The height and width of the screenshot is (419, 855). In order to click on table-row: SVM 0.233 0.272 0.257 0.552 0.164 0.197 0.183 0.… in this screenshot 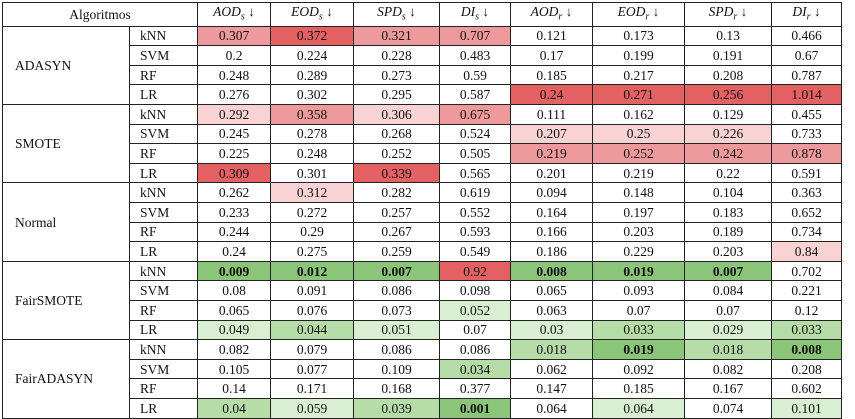, I will do `click(422, 212)`.